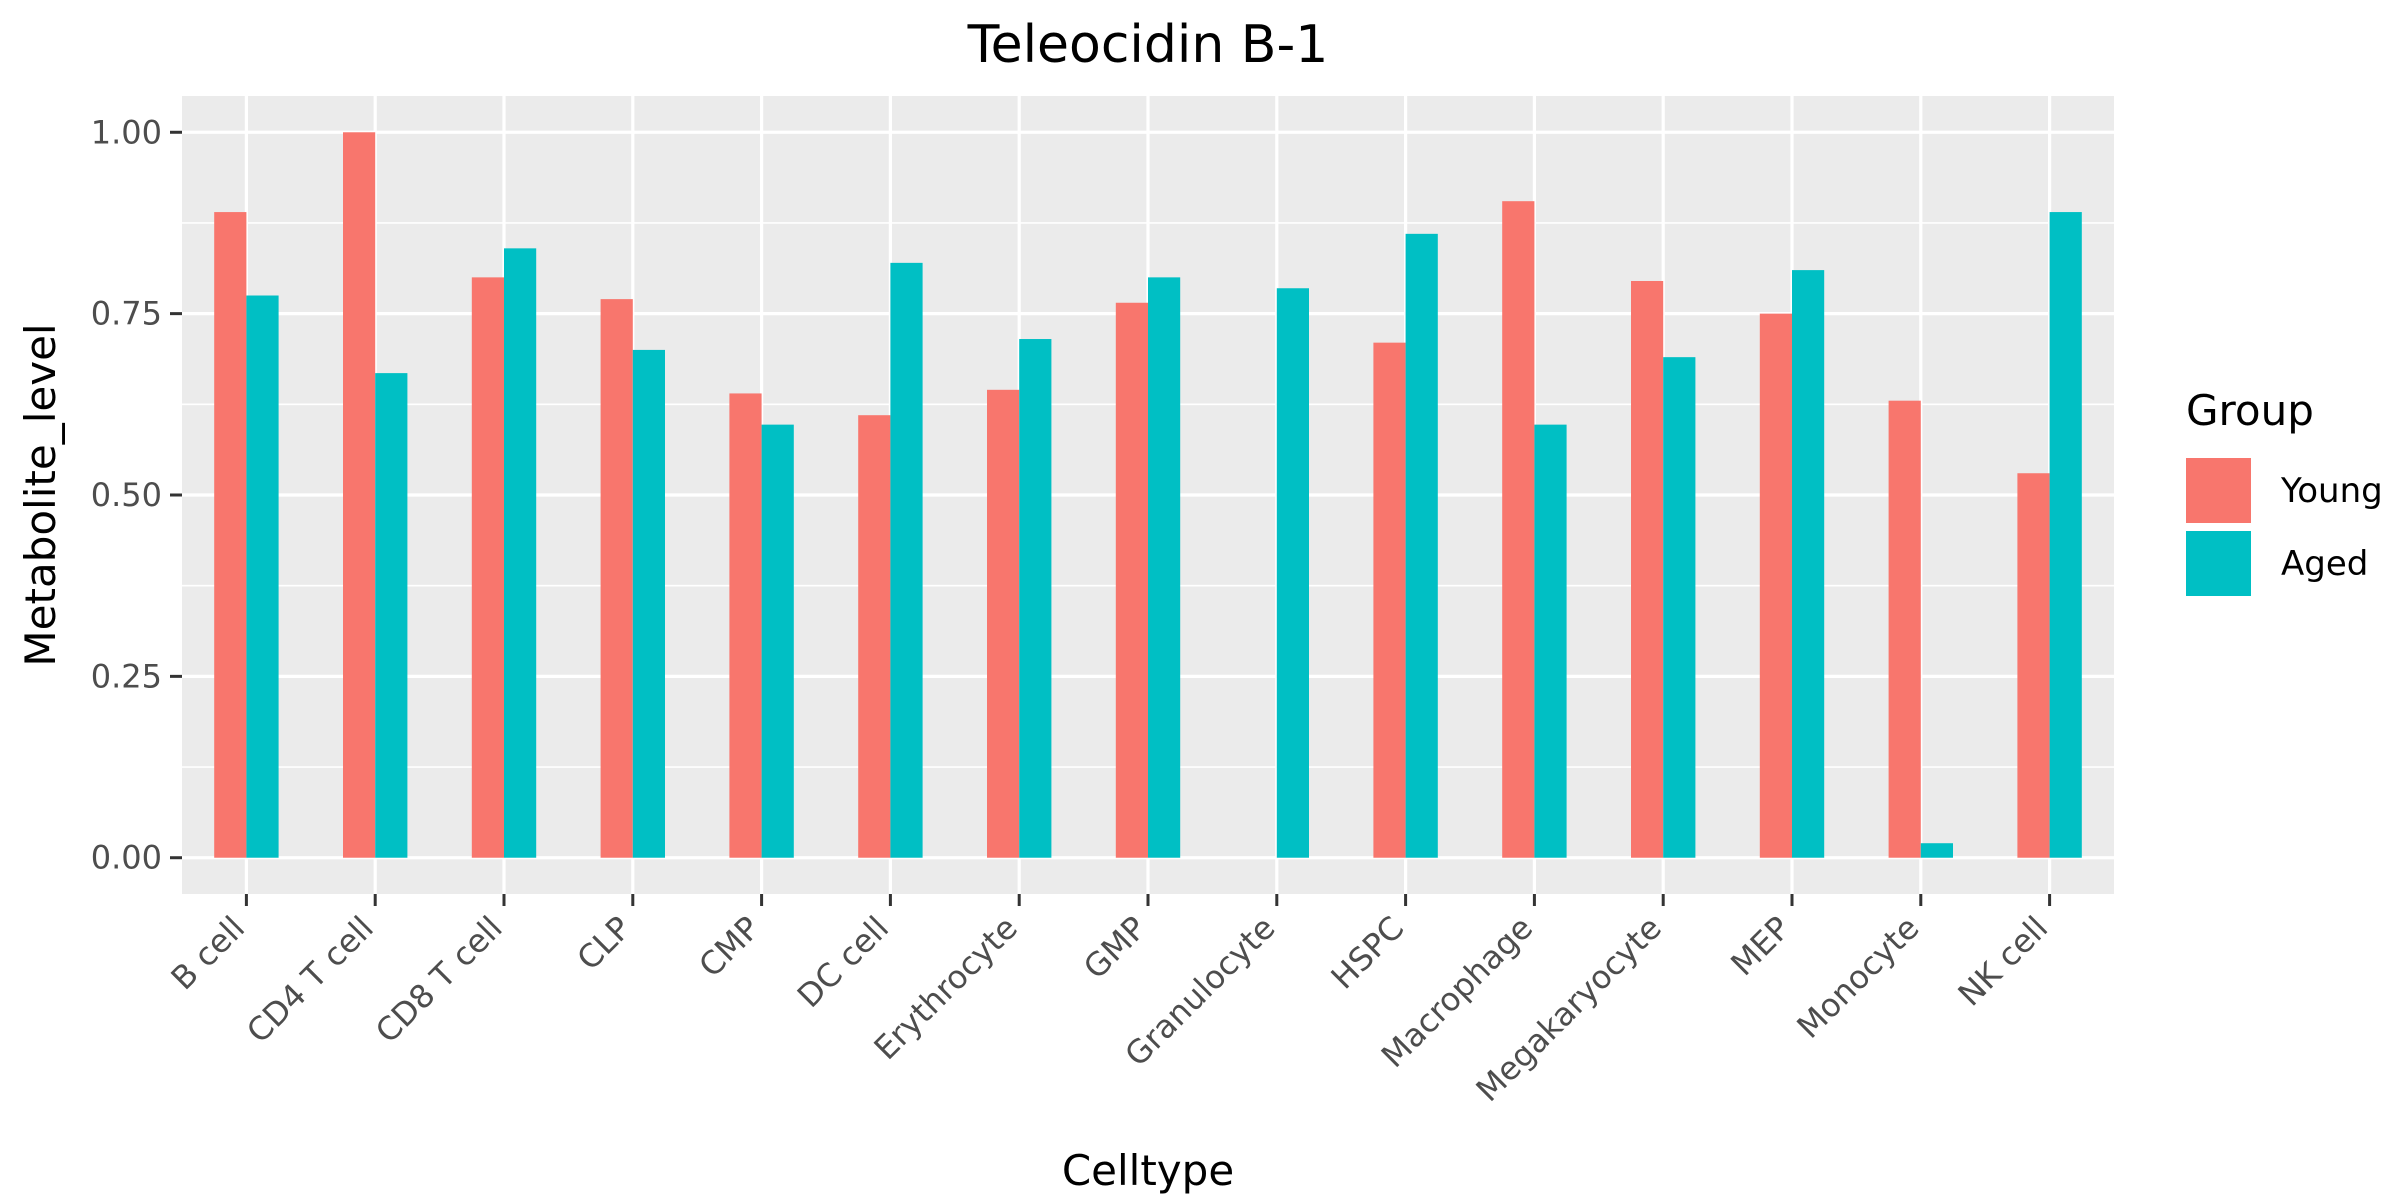 The height and width of the screenshot is (1200, 2400). I want to click on y-tick-label: 0.25, so click(126, 676).